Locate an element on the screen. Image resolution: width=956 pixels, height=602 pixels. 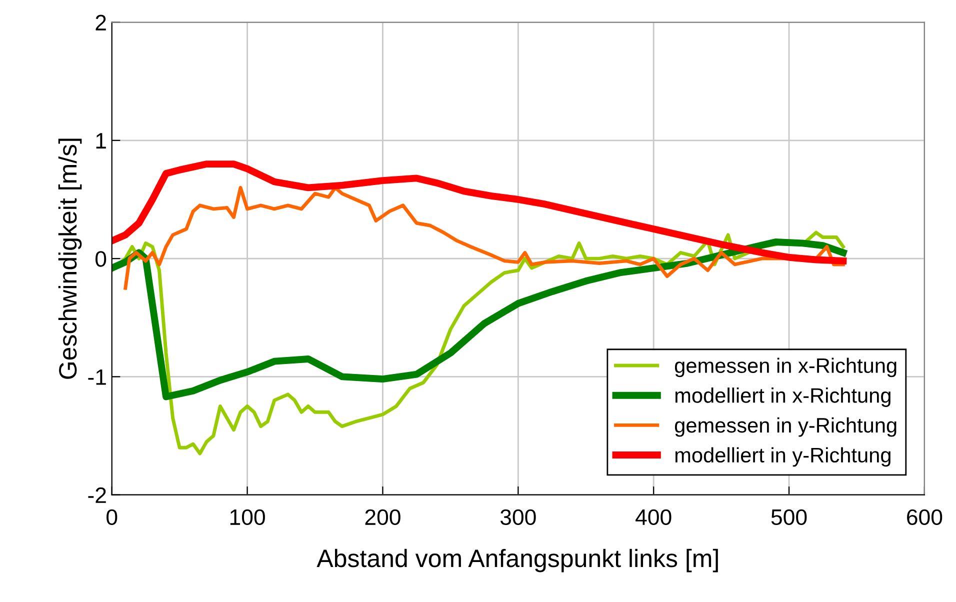
x-tick-label: 500 is located at coordinates (789, 517).